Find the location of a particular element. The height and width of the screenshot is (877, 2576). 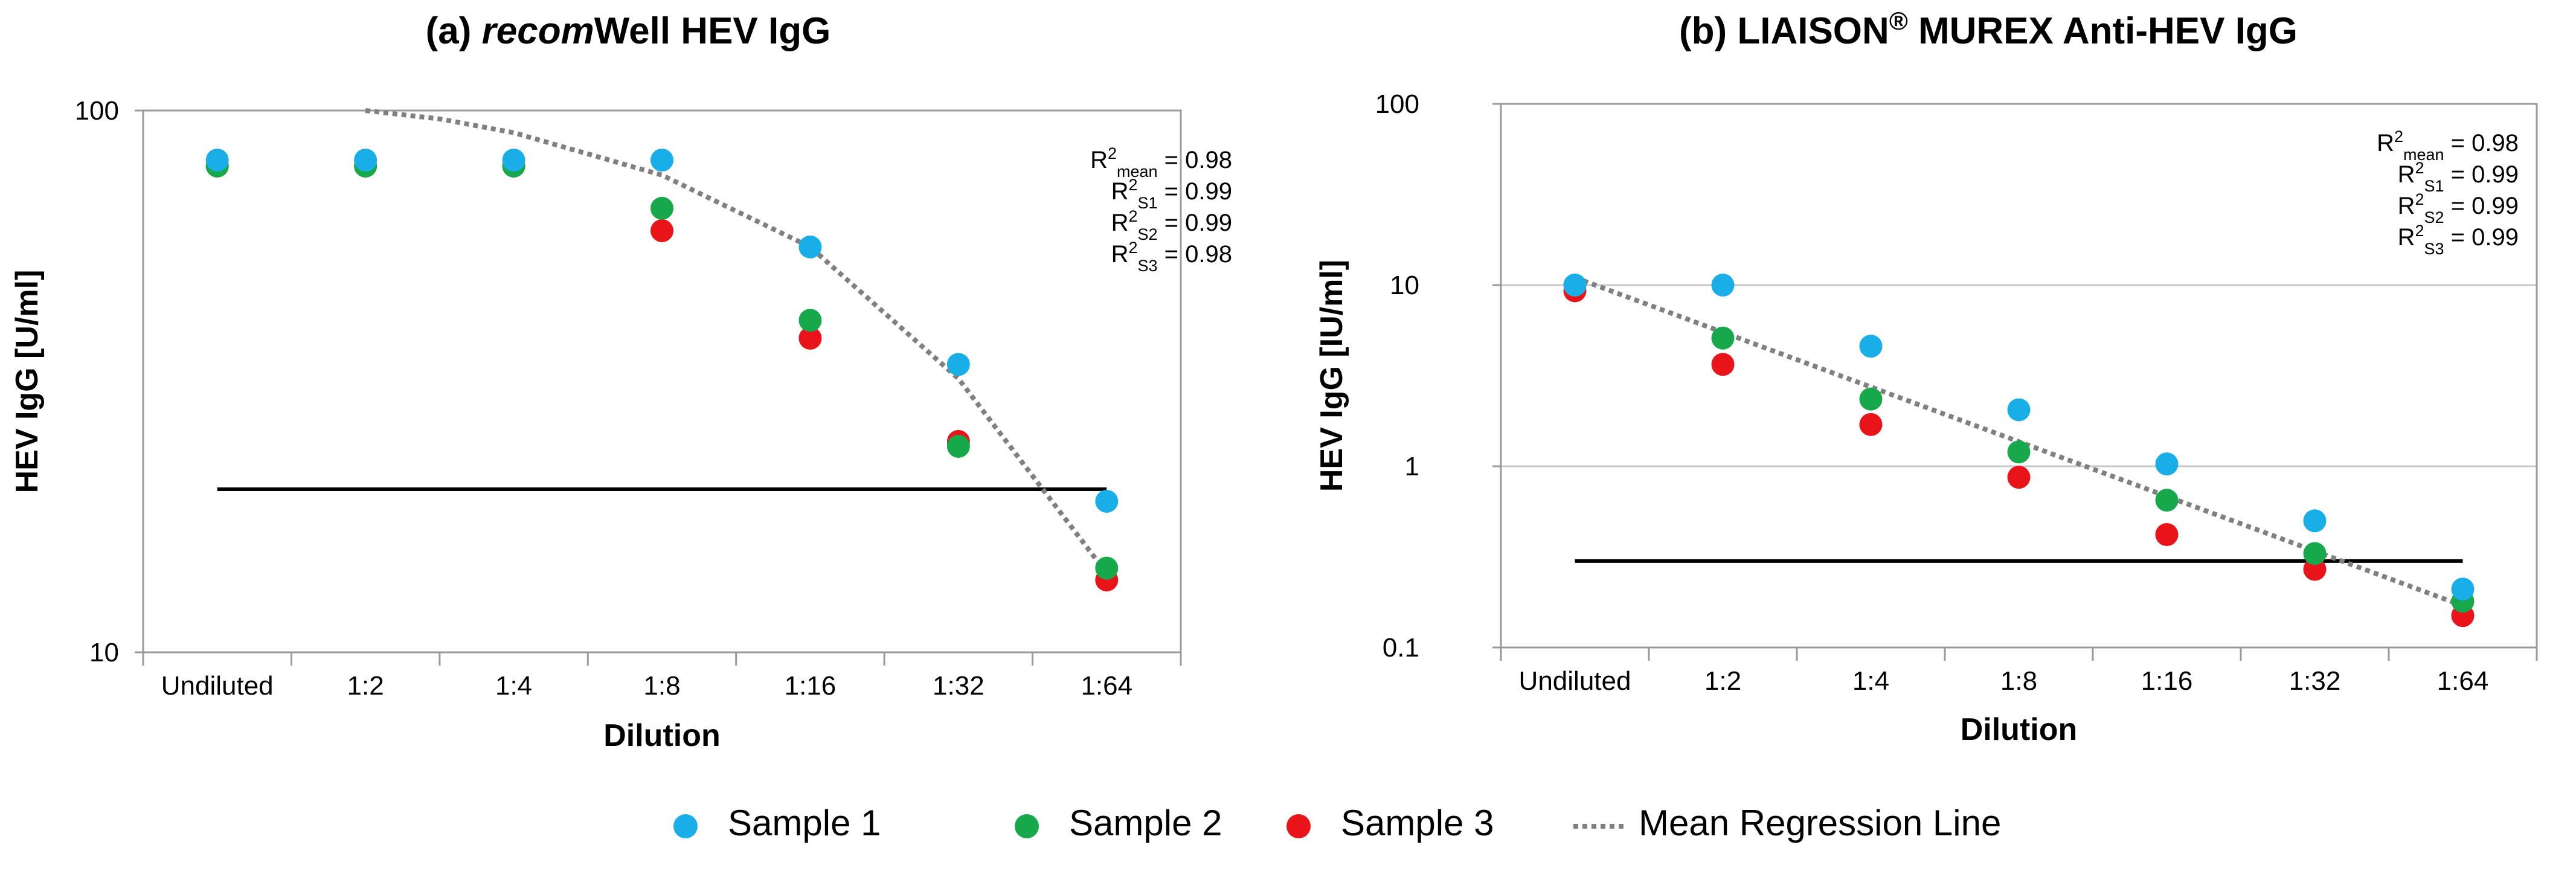

x-tick-label: Undiluted is located at coordinates (217, 686).